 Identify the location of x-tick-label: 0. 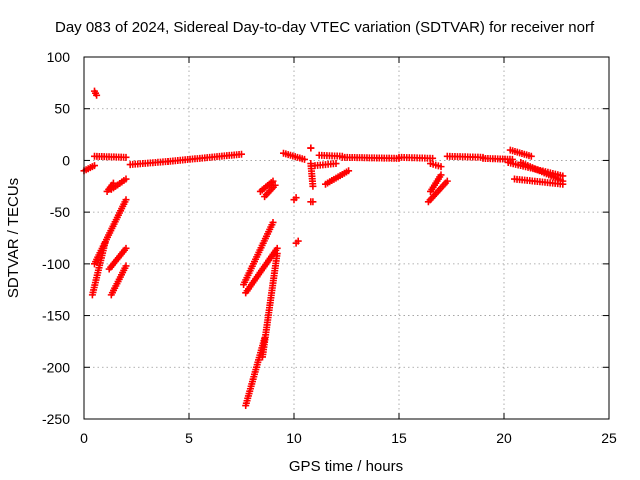
(84, 438).